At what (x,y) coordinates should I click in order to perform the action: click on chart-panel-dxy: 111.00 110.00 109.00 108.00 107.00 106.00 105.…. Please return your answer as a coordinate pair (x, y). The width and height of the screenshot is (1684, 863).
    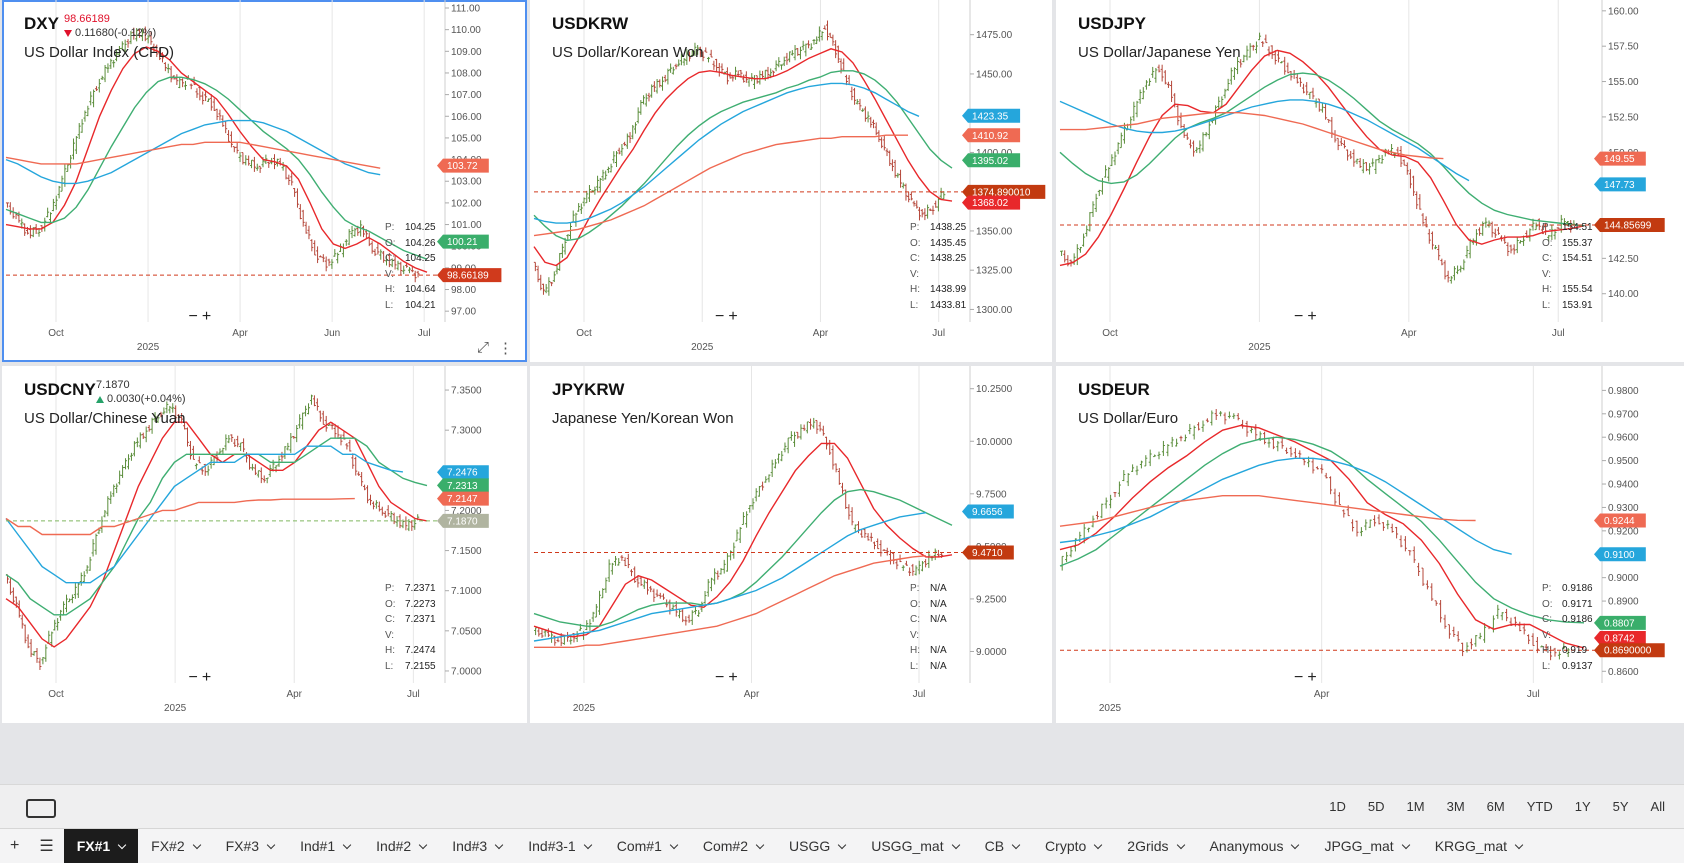
    Looking at the image, I should click on (264, 181).